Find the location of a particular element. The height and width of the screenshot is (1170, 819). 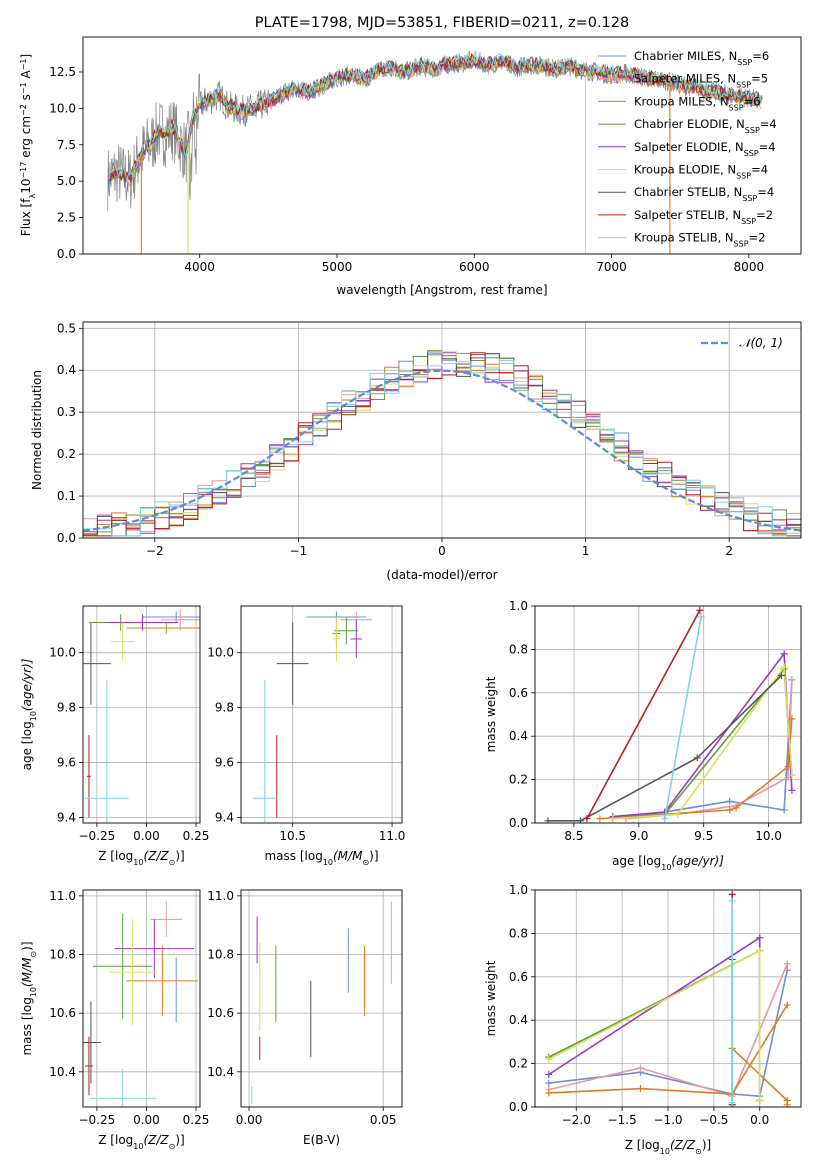

age-mass-frame is located at coordinates (321, 714).